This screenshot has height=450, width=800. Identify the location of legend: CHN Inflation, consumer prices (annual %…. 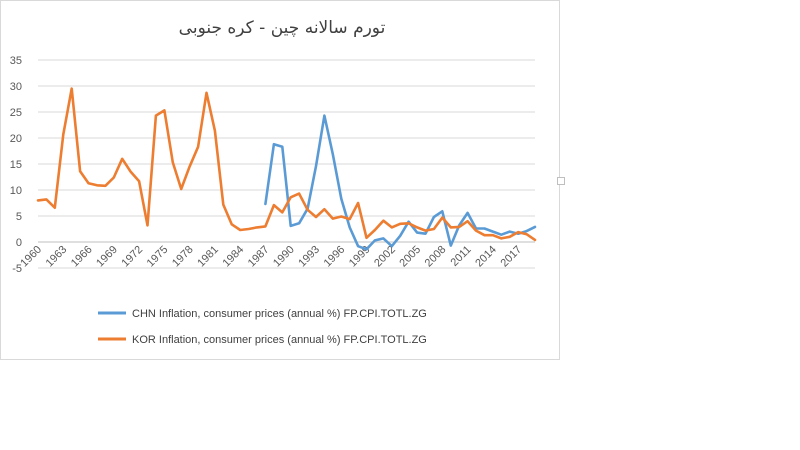
(262, 327).